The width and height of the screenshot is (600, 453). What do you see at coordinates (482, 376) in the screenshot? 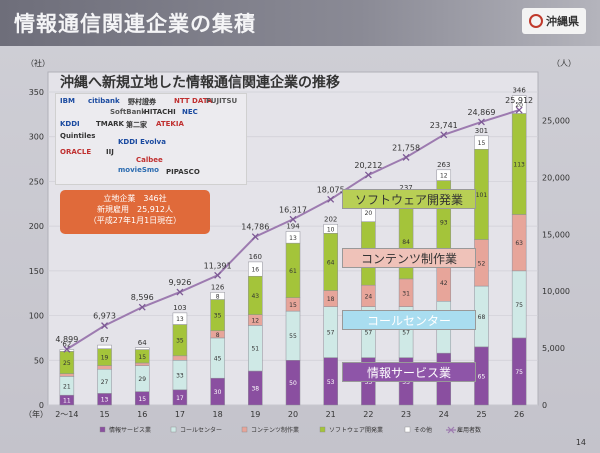
I see `segment-value-label: 65` at bounding box center [482, 376].